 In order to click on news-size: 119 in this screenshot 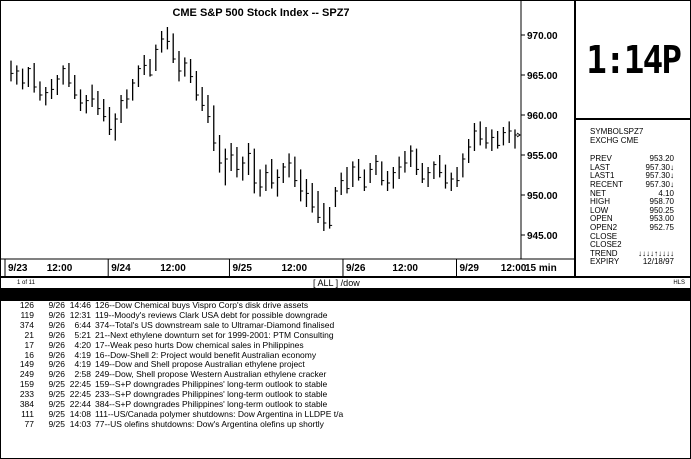, I will do `click(27, 314)`.